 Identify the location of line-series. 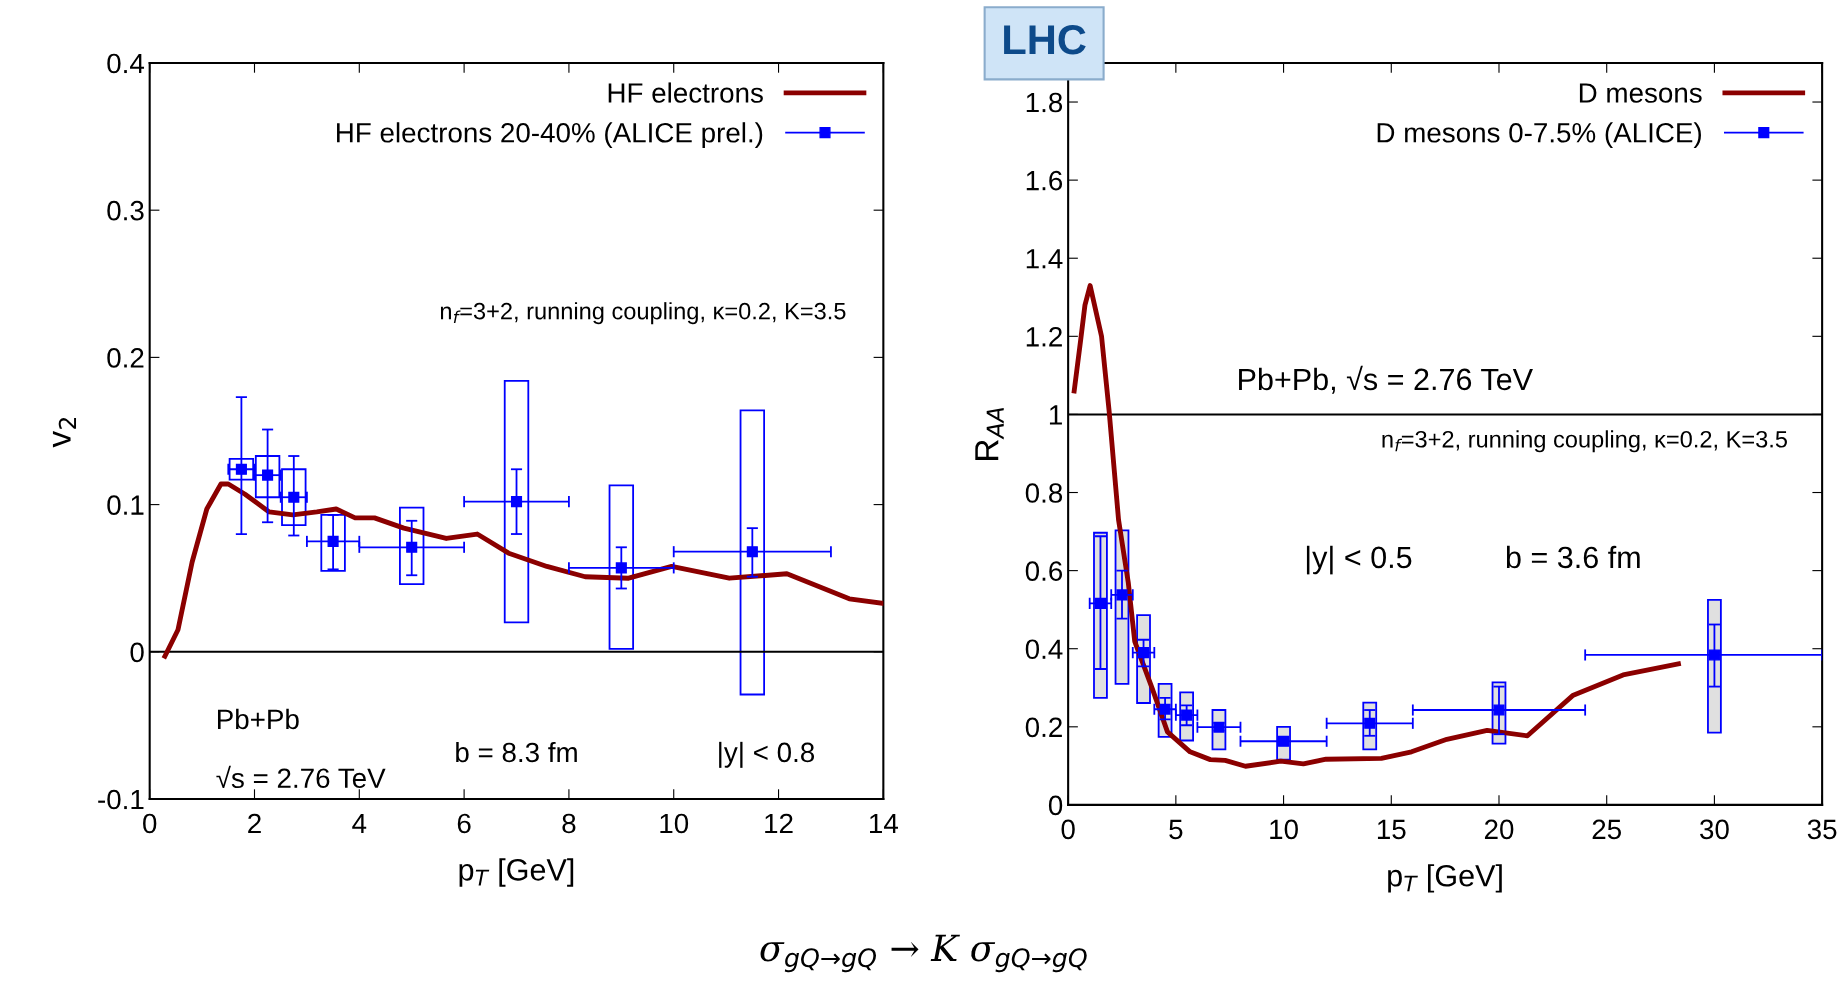
(523, 570).